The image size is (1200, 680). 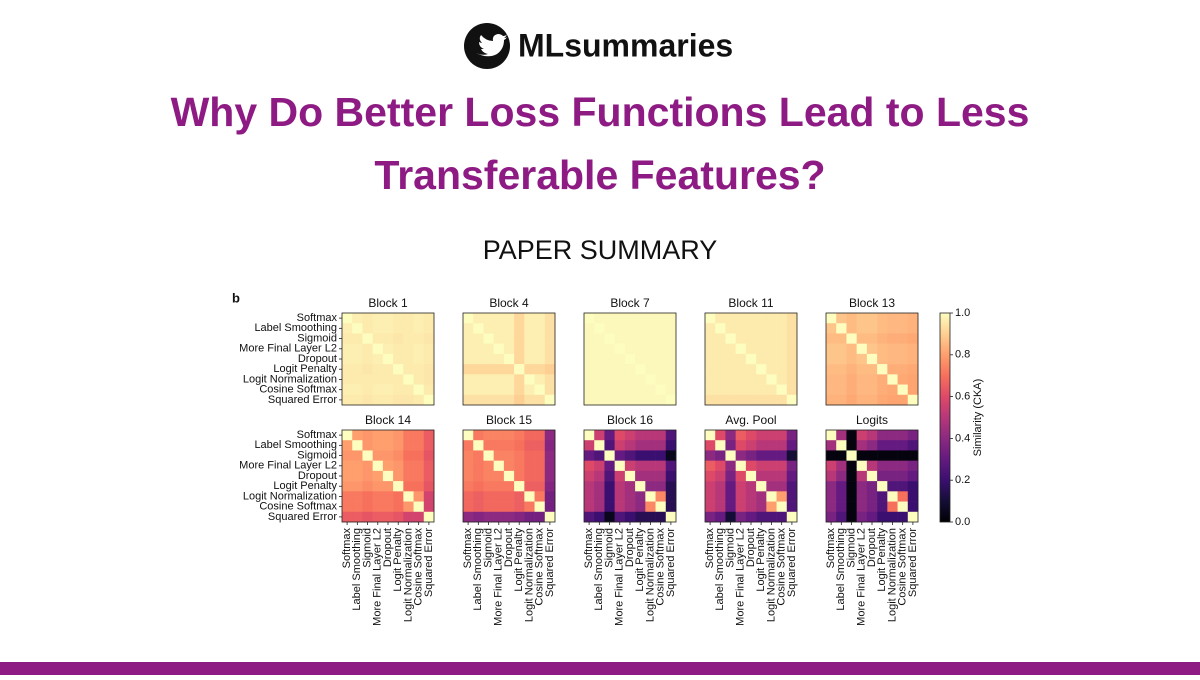 I want to click on col-label: Label Smoothing, so click(x=841, y=569).